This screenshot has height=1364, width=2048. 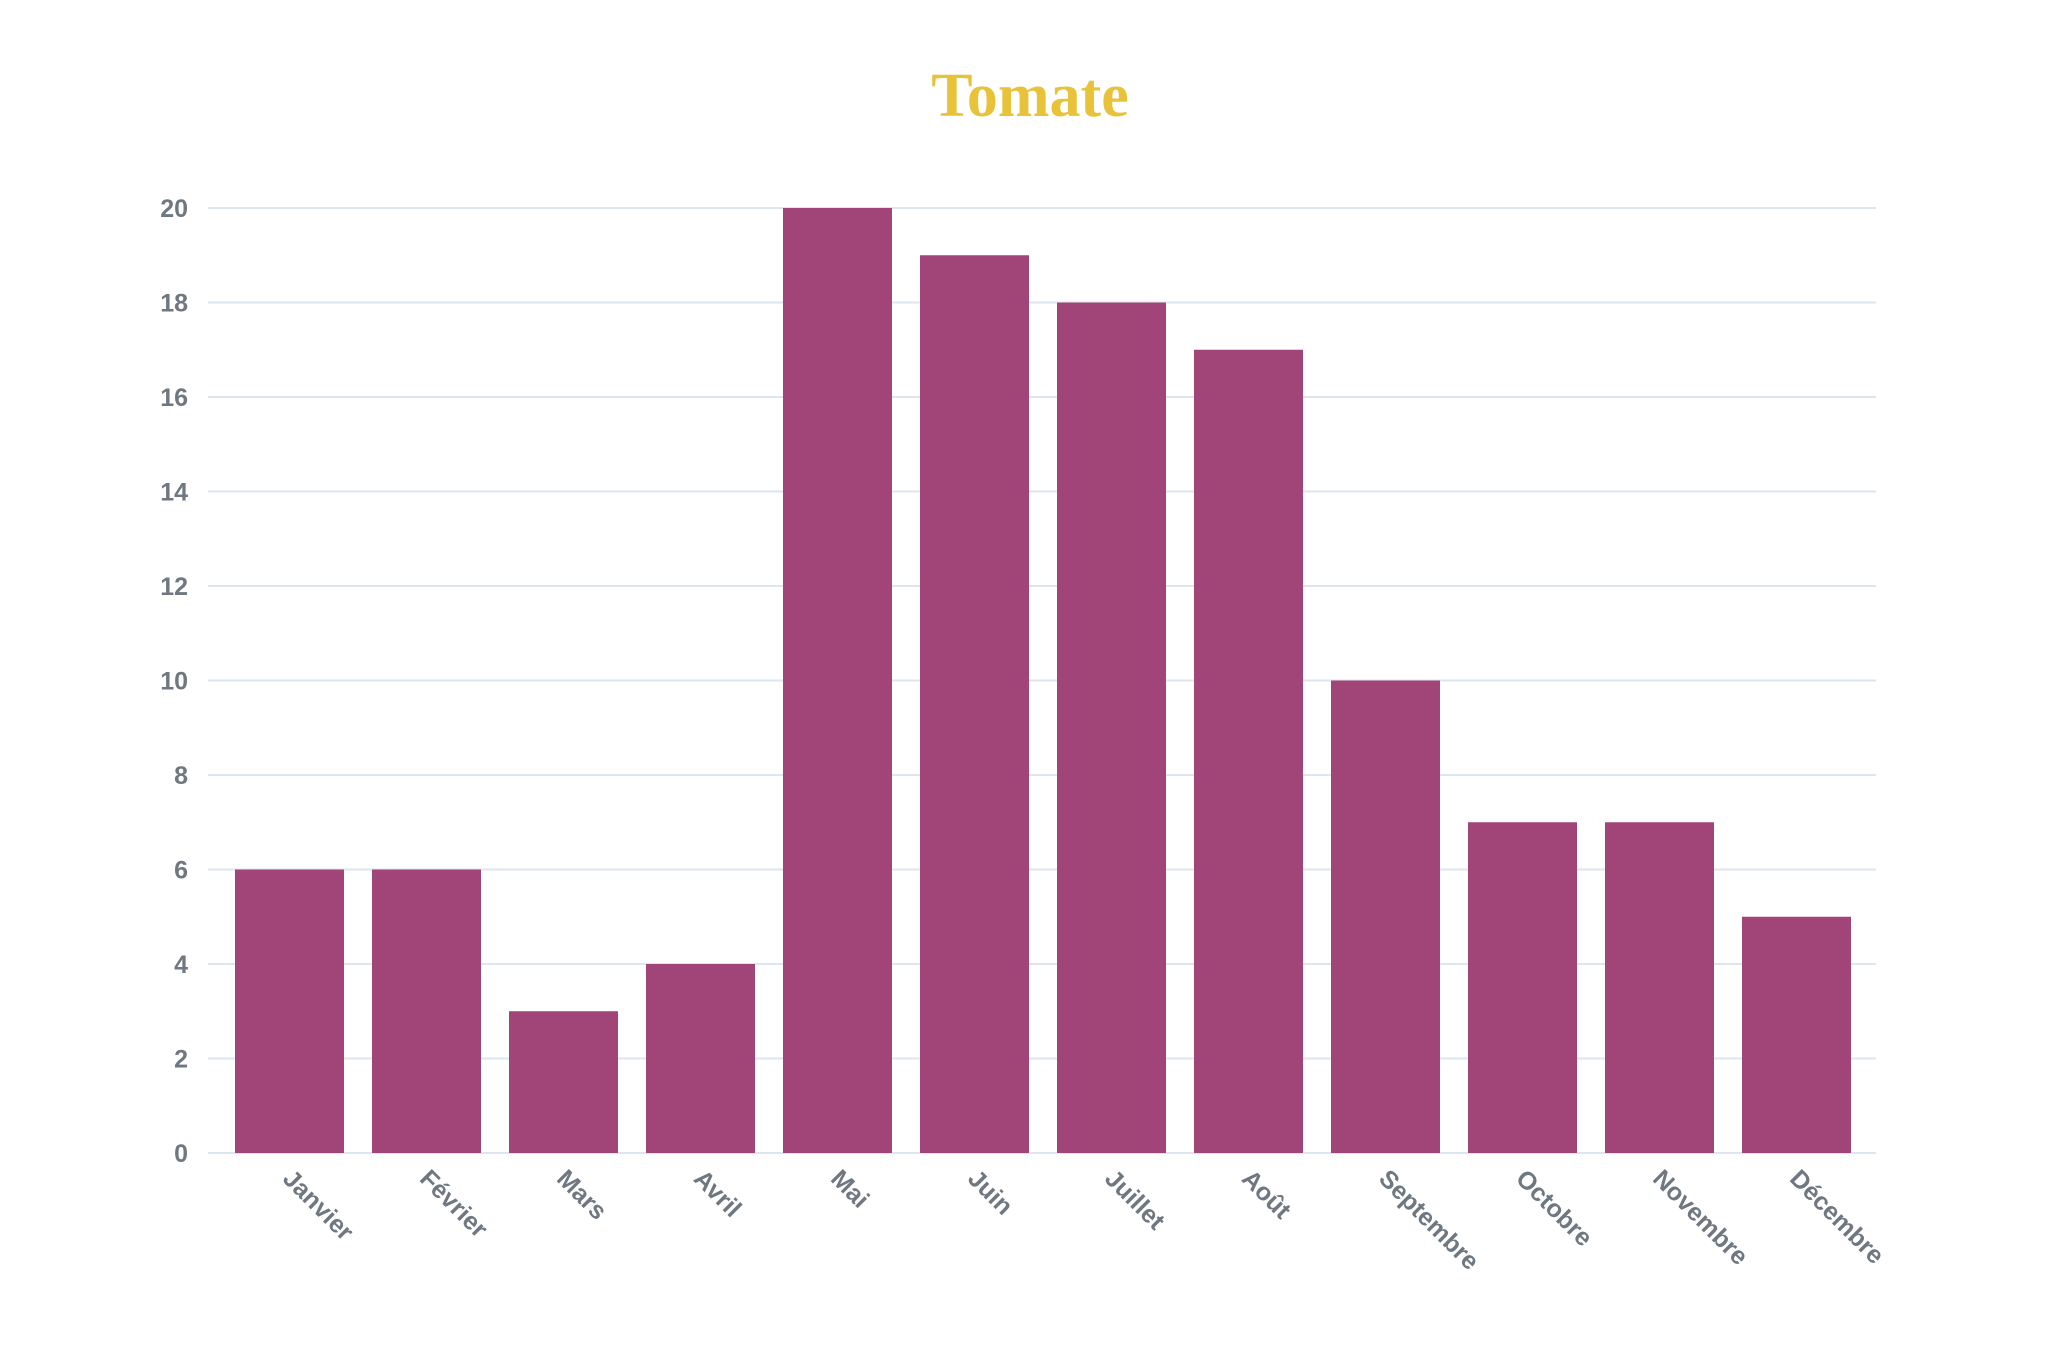 I want to click on x-tick-label-7: Août, so click(x=1266, y=1194).